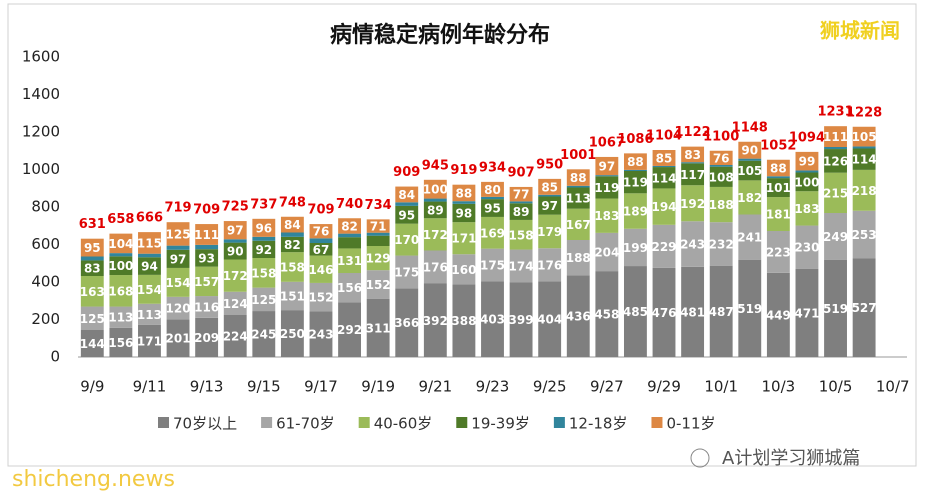 Image resolution: width=926 pixels, height=497 pixels. I want to click on total-label: 934, so click(492, 167).